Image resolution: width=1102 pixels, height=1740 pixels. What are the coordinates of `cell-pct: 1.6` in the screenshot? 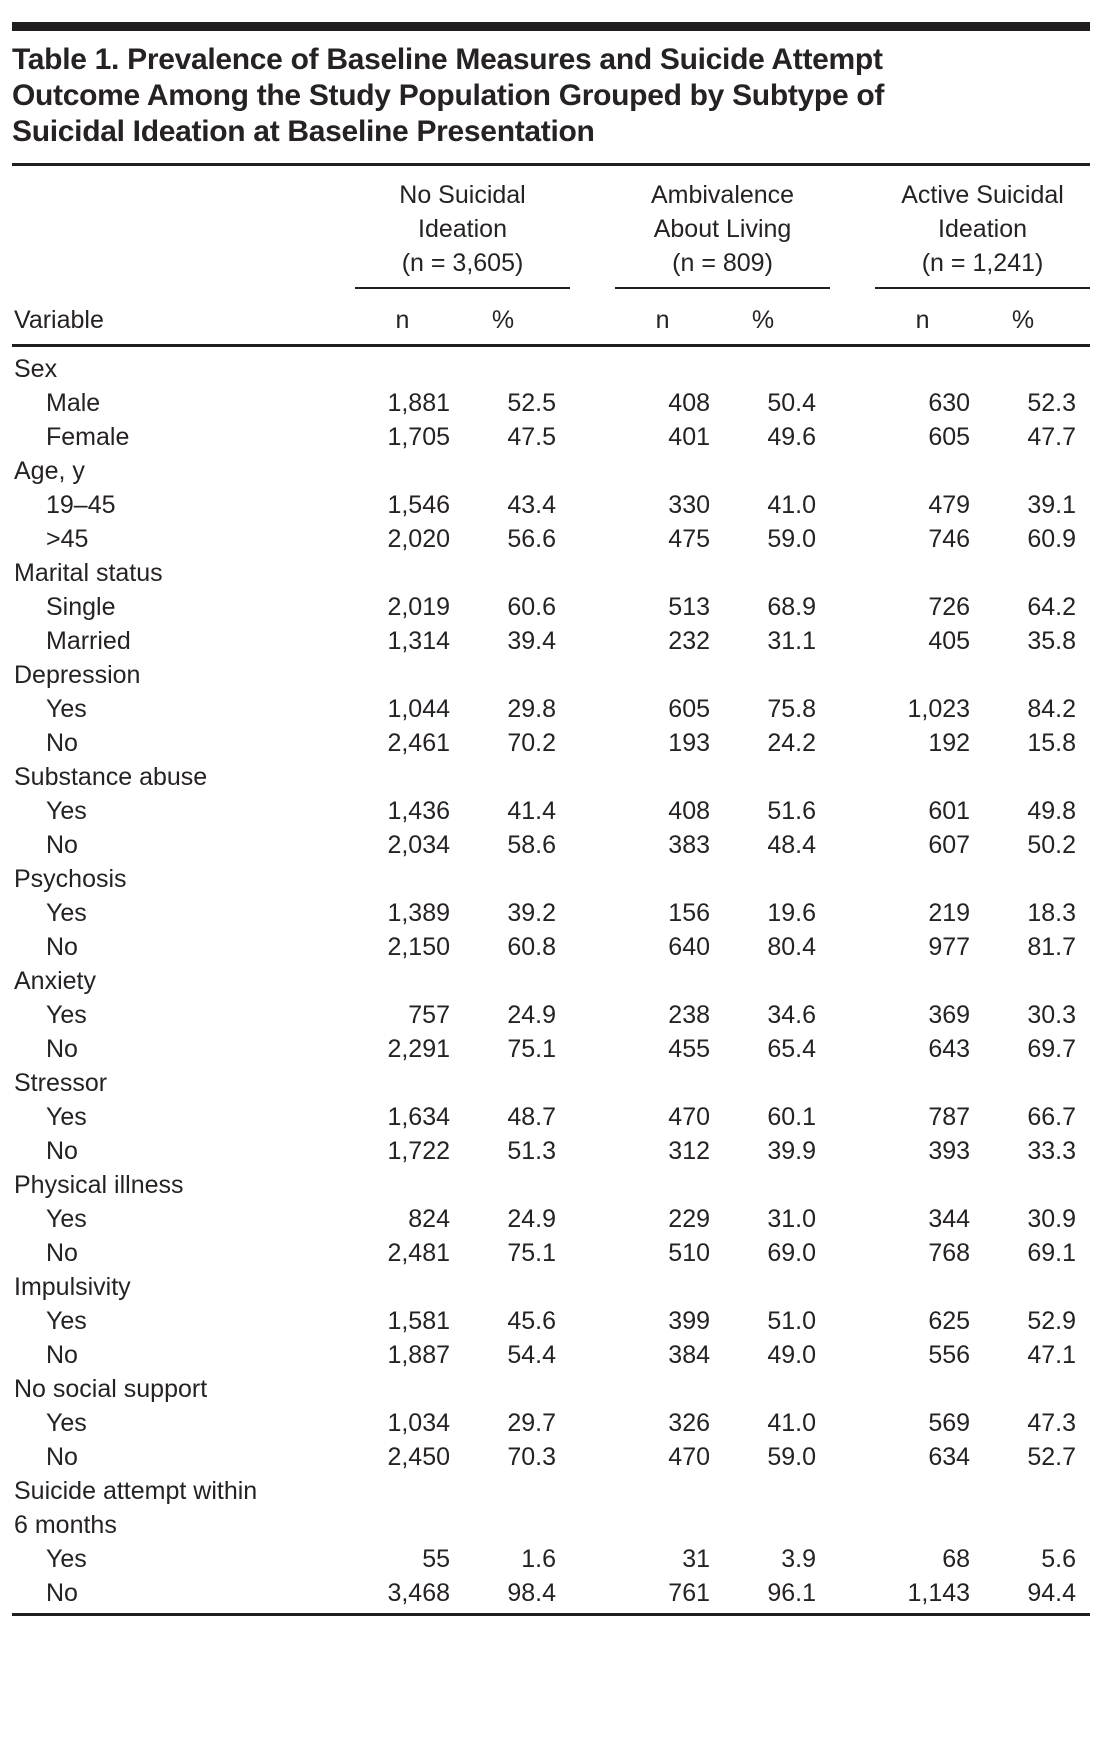 It's located at (539, 1559).